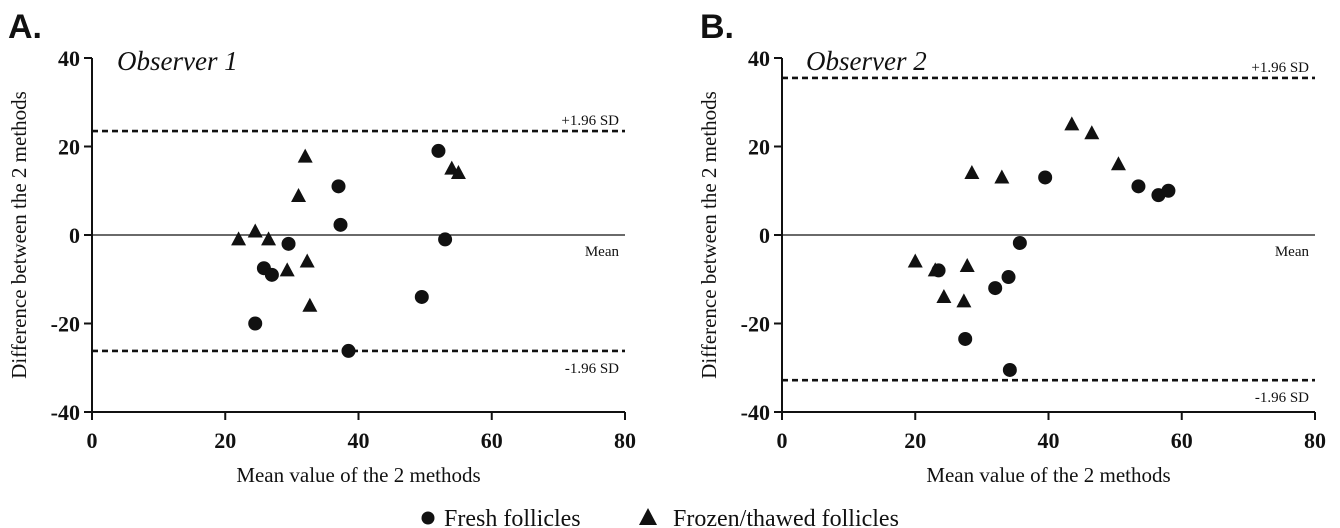 The image size is (1340, 528). Describe the element at coordinates (660, 517) in the screenshot. I see `legend: Fresh follicles Frozen/thawed follicles` at that location.